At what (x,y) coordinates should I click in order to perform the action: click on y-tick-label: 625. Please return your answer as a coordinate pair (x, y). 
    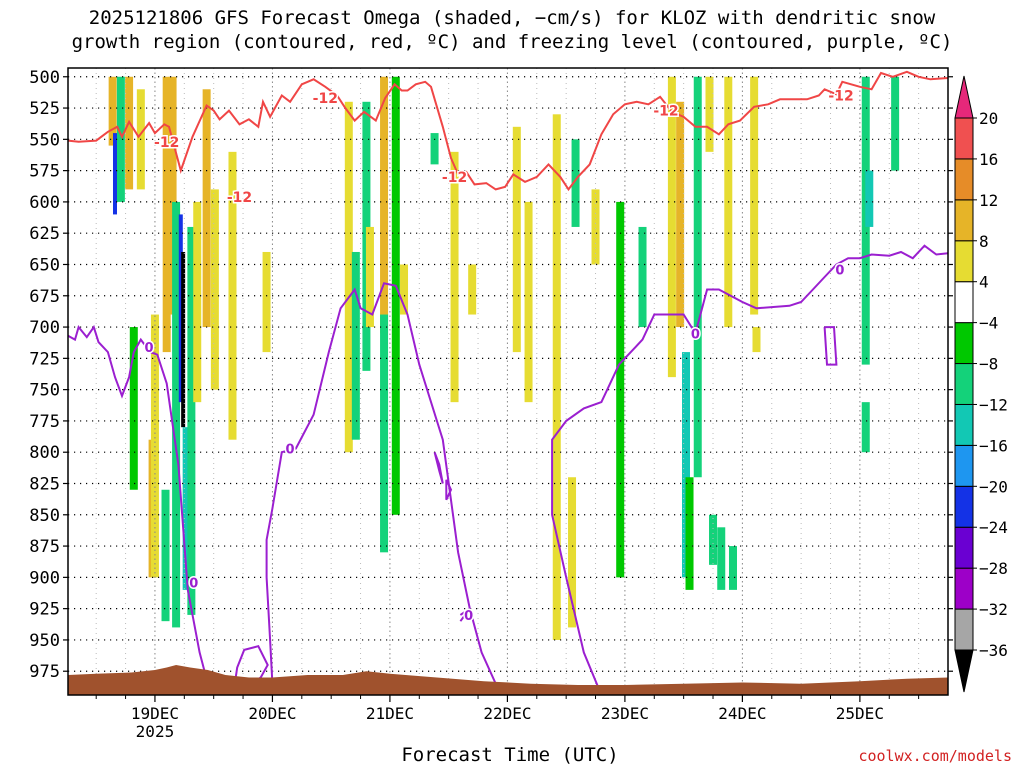
    Looking at the image, I should click on (44, 234).